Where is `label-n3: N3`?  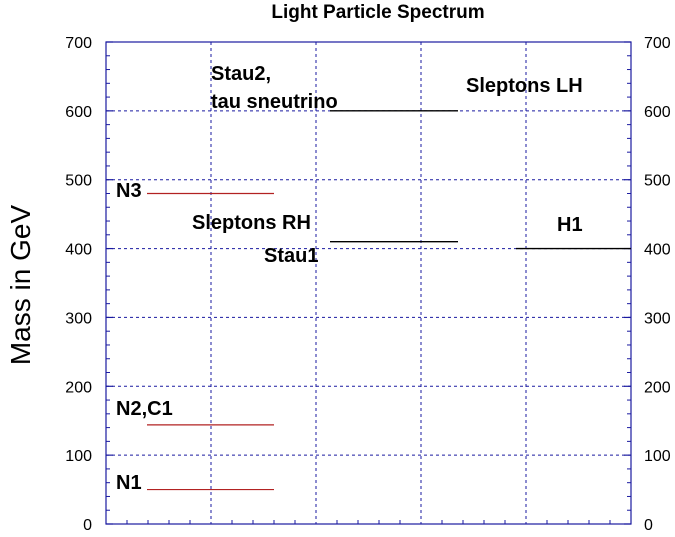
label-n3: N3 is located at coordinates (129, 191).